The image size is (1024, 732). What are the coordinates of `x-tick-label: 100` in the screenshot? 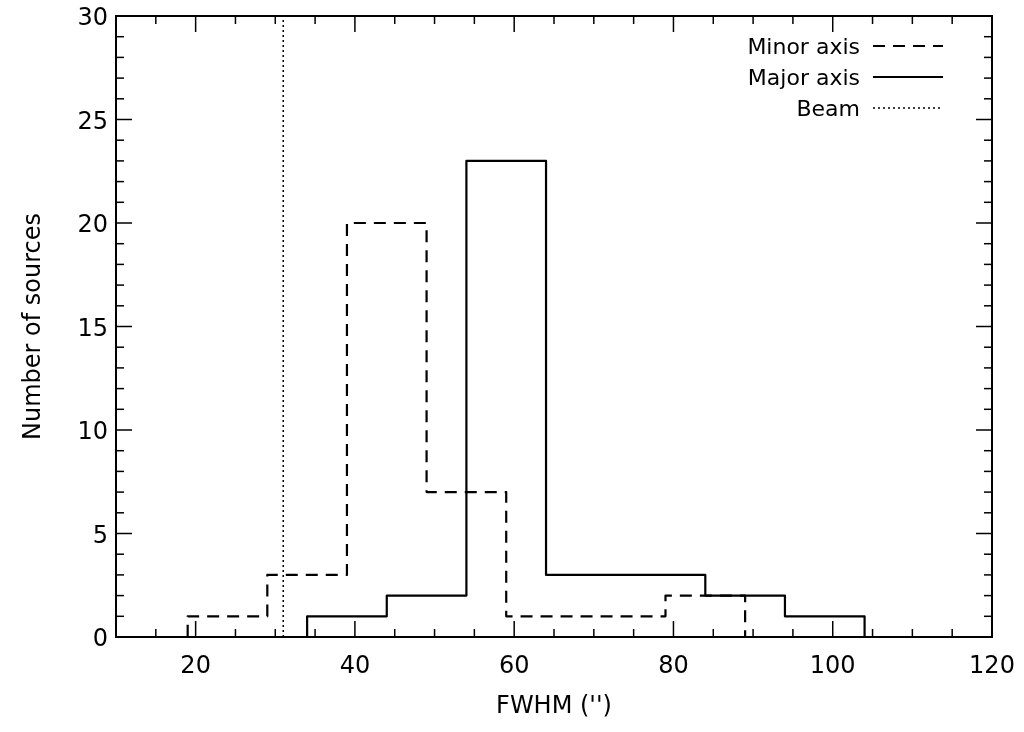 It's located at (832, 665).